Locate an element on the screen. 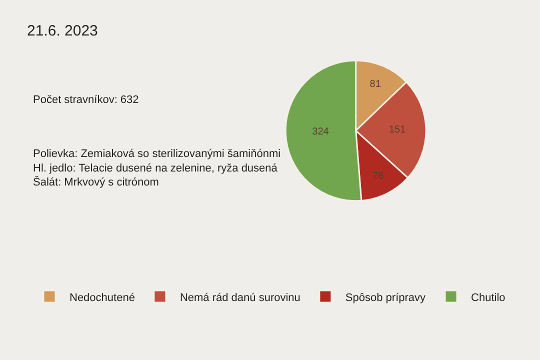 The image size is (540, 360). legend-label: Nedochutené is located at coordinates (102, 298).